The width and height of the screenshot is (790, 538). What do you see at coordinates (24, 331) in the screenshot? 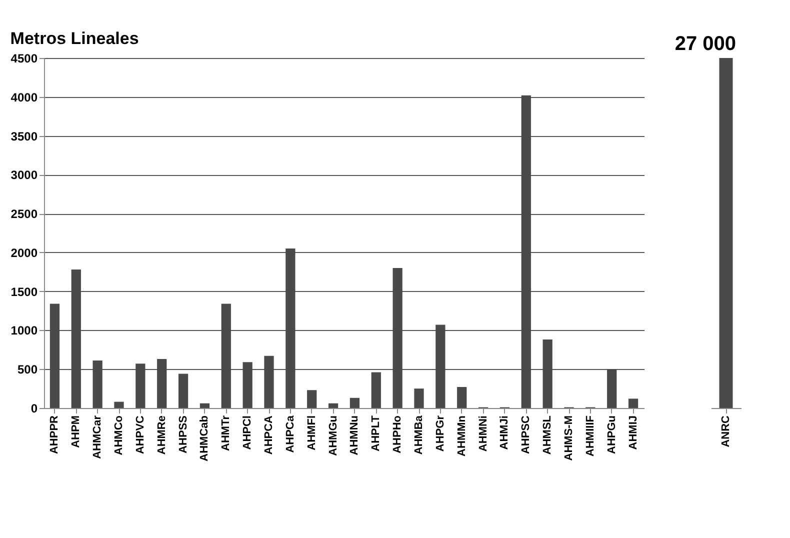
I see `y-tick-label: 1000` at bounding box center [24, 331].